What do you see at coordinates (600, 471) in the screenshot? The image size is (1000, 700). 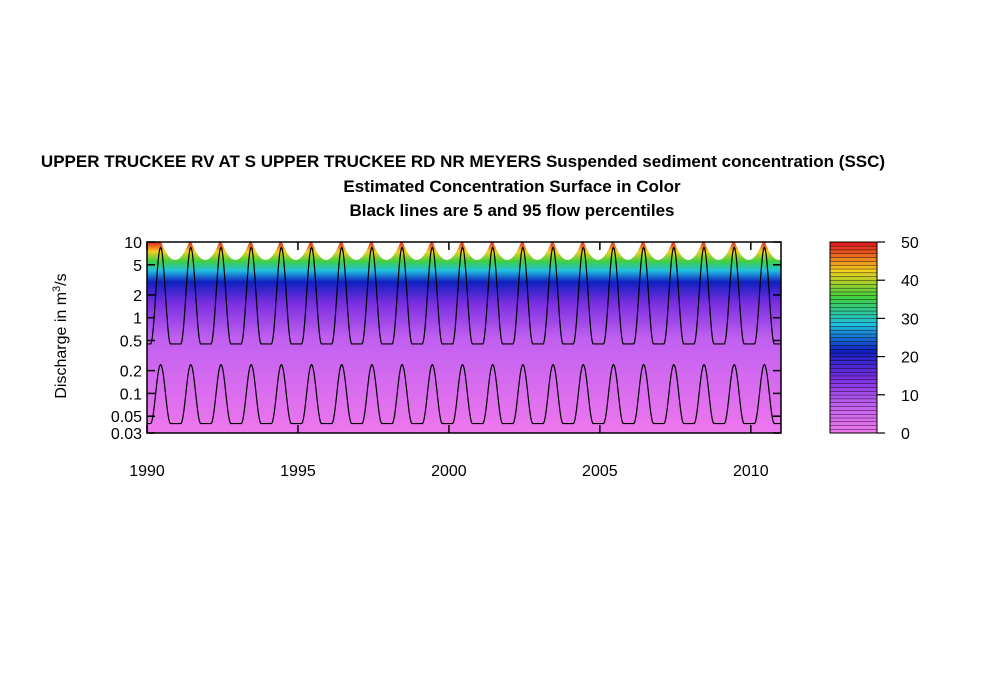 I see `x-tick-label: 2005` at bounding box center [600, 471].